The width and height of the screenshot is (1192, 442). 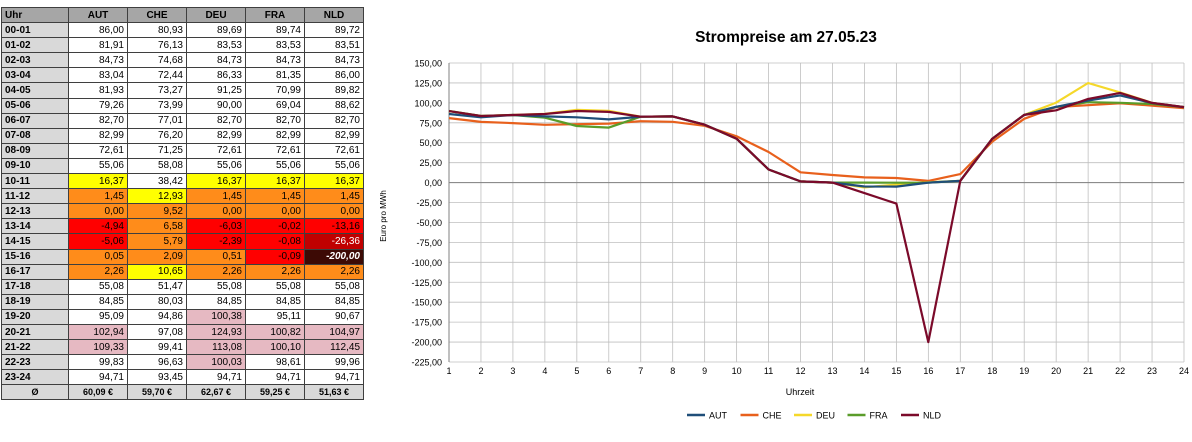 What do you see at coordinates (35, 347) in the screenshot?
I see `hour-cell: 21-22` at bounding box center [35, 347].